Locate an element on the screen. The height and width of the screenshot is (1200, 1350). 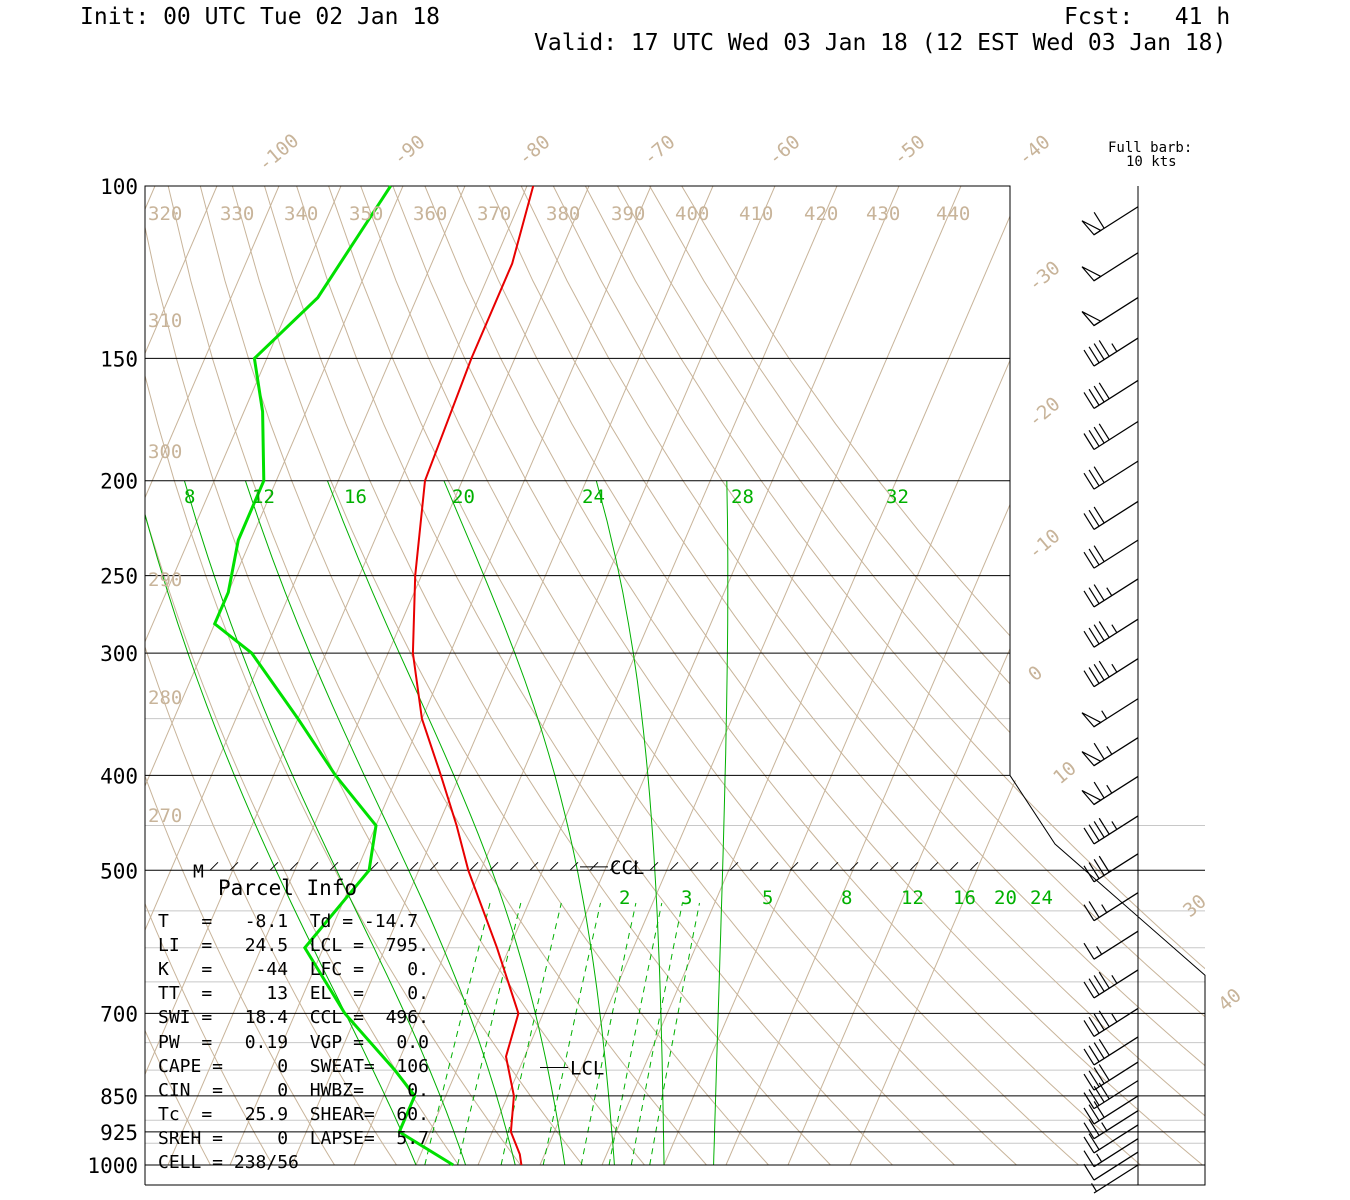
parcel-info-row: TT = 13 EL = 0. is located at coordinates (293, 994).